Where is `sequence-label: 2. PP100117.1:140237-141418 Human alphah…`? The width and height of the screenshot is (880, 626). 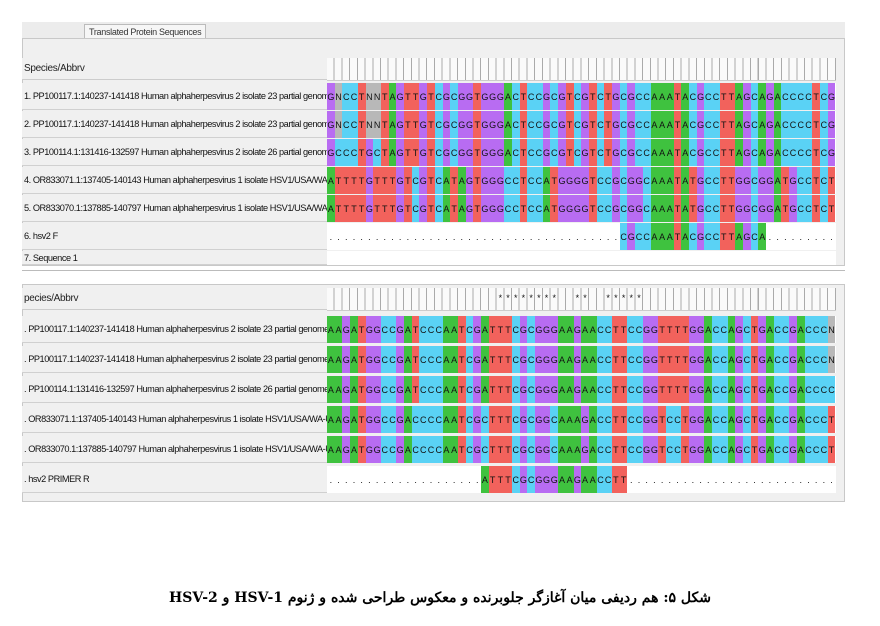
sequence-label: 2. PP100117.1:140237-141418 Human alphah… is located at coordinates (174, 124).